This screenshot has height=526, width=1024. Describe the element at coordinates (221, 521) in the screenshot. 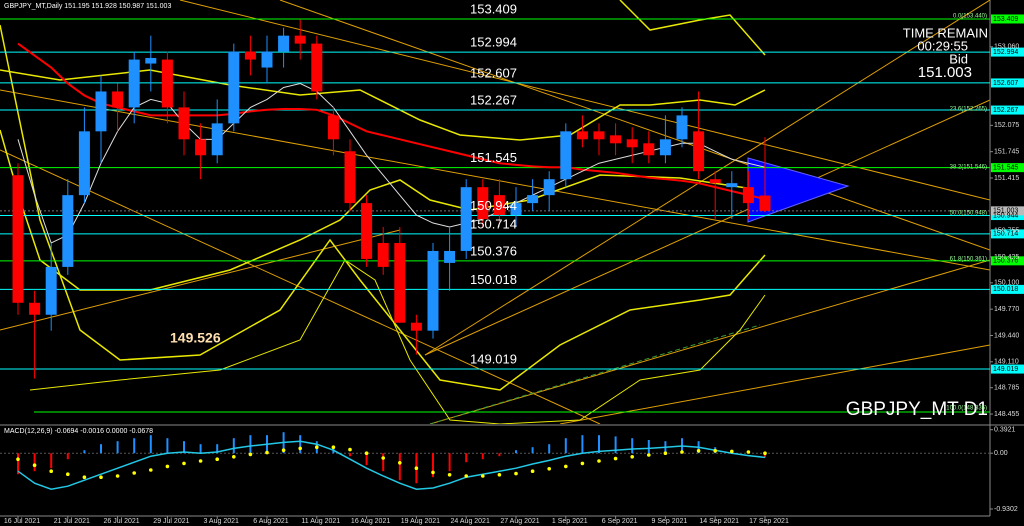

I see `x-tick-label: 3 Aug 2021` at that location.